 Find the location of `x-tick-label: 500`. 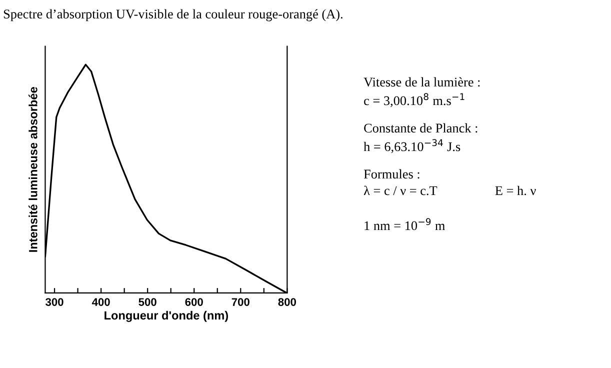

x-tick-label: 500 is located at coordinates (147, 302).